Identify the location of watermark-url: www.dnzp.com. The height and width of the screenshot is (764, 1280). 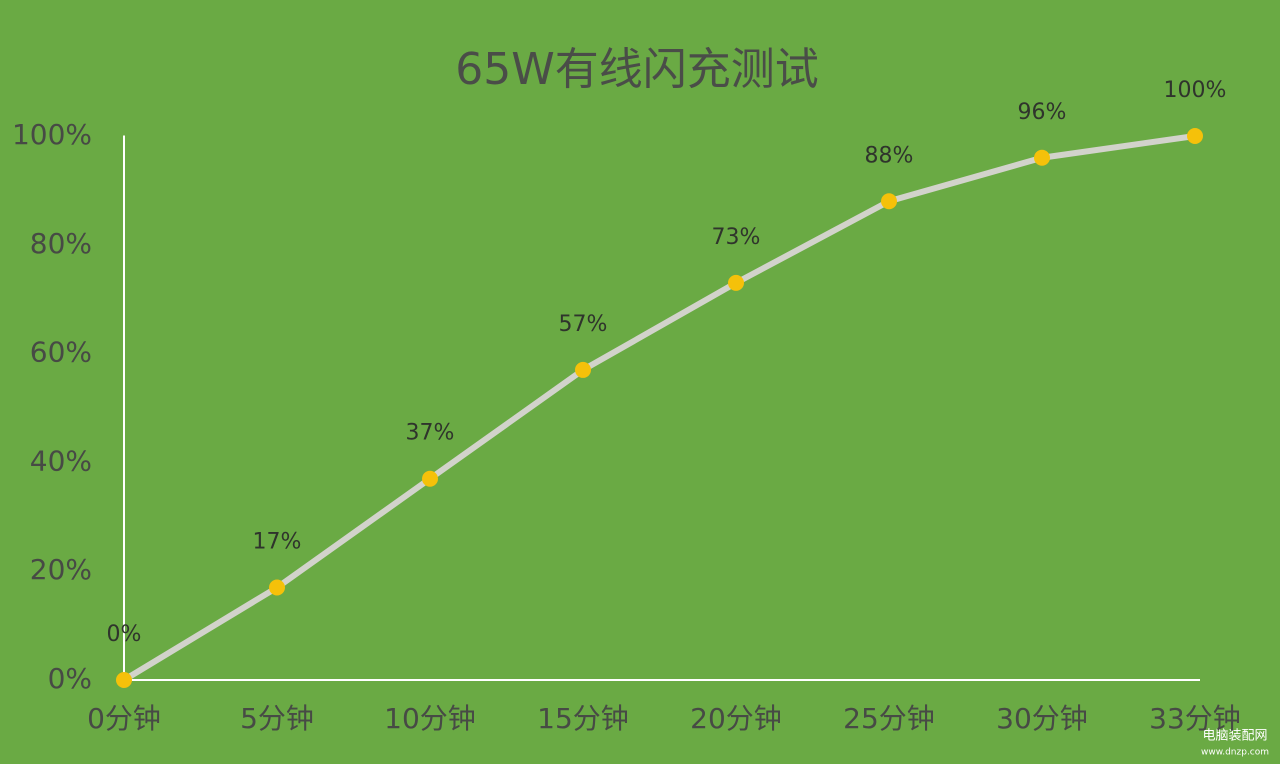
(1235, 753).